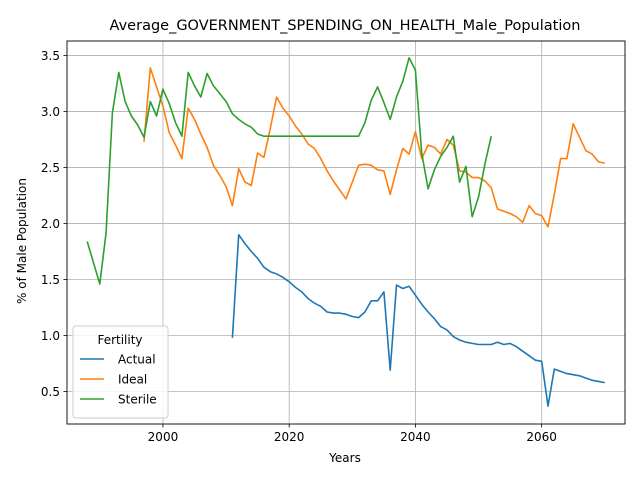  I want to click on x-tick-label: 2000, so click(163, 437).